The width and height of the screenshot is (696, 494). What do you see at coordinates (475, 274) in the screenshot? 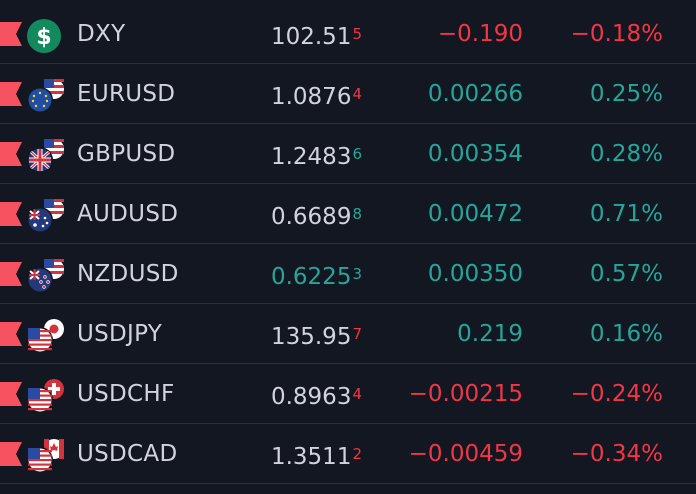
I see `change-value: 0.00350` at bounding box center [475, 274].